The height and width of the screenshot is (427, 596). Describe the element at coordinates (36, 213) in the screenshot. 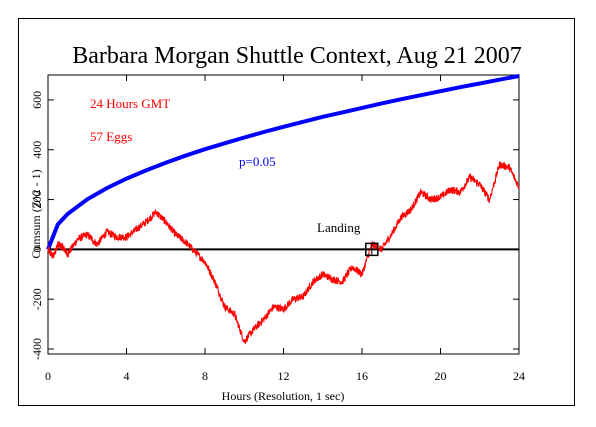

I see `y-axis-label: Cumsum (Z^2 - 1)` at that location.